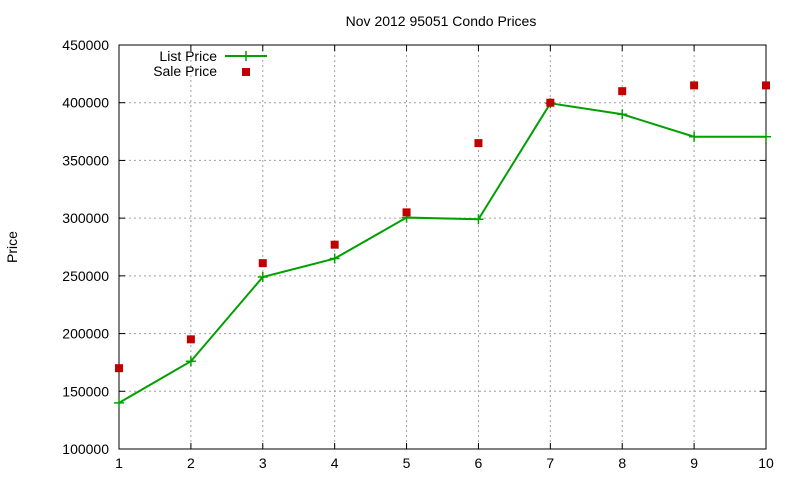  What do you see at coordinates (85, 334) in the screenshot?
I see `y-tick-label: 200000` at bounding box center [85, 334].